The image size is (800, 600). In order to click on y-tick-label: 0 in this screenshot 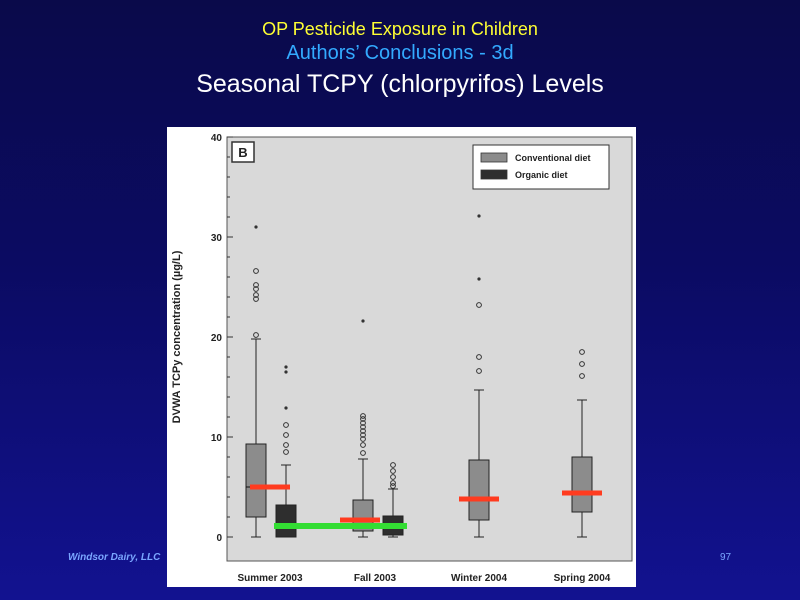, I will do `click(219, 538)`.